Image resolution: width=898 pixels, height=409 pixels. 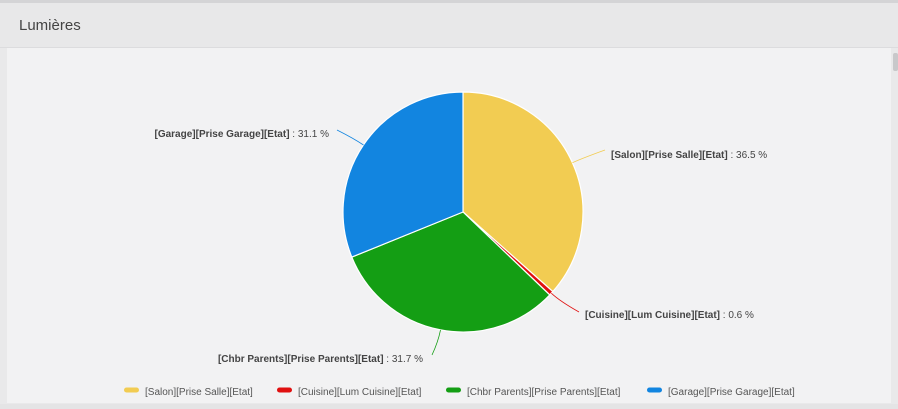 I want to click on data-label-value: : 36.5 %, so click(x=748, y=155).